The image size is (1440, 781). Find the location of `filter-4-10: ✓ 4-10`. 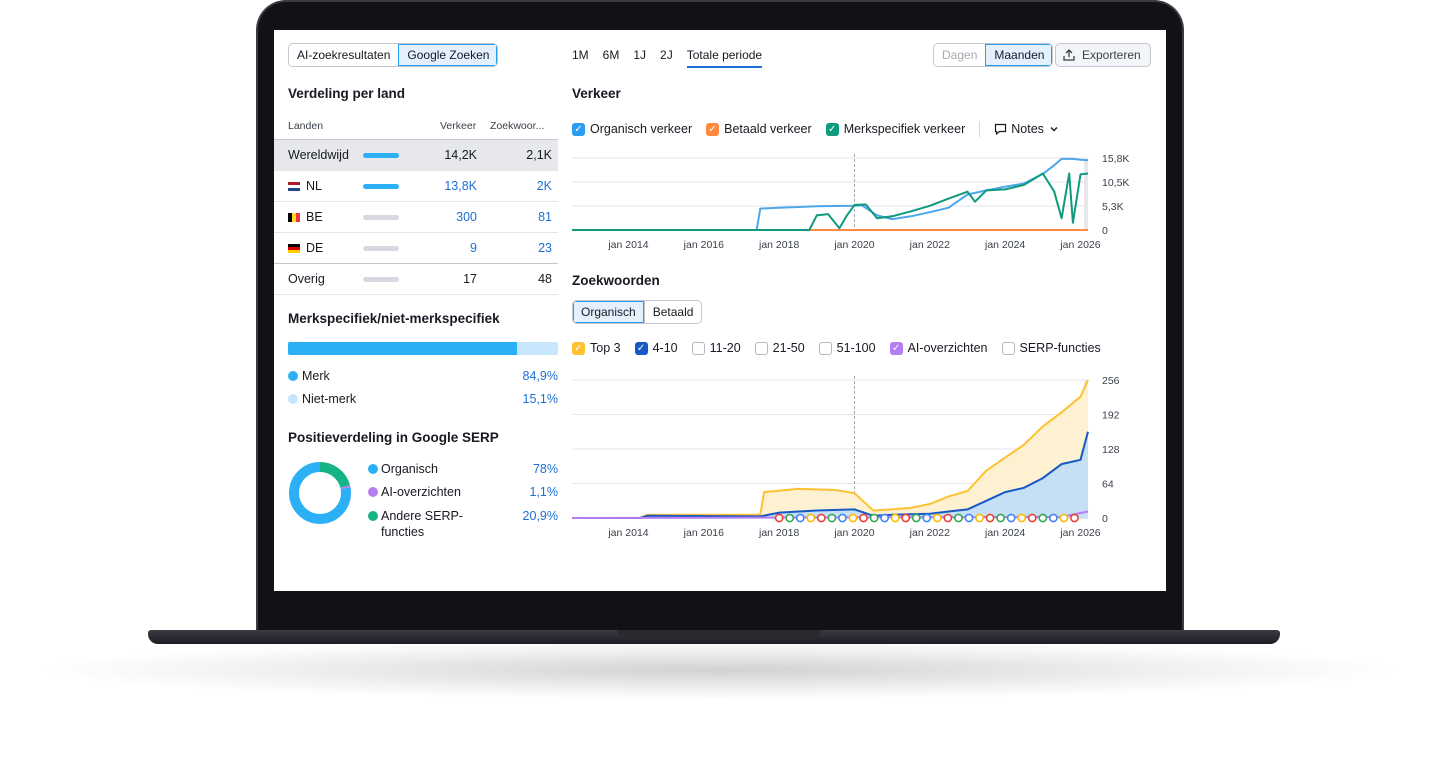

filter-4-10: ✓ 4-10 is located at coordinates (656, 348).